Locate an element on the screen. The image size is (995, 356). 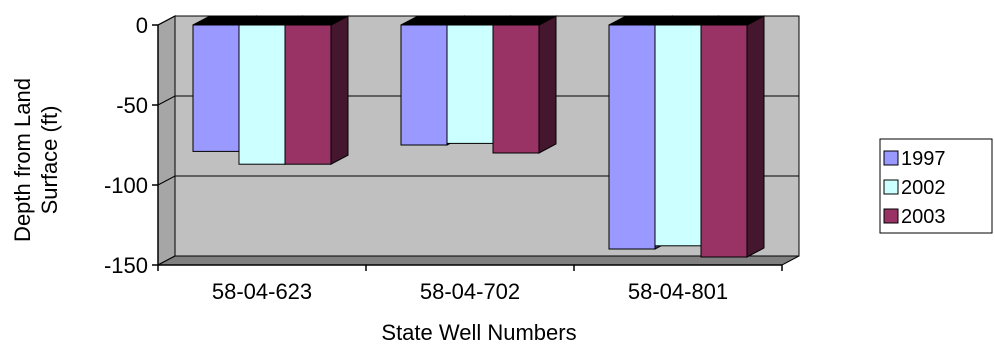
bar-58-04-702-2003 is located at coordinates (524, 84).